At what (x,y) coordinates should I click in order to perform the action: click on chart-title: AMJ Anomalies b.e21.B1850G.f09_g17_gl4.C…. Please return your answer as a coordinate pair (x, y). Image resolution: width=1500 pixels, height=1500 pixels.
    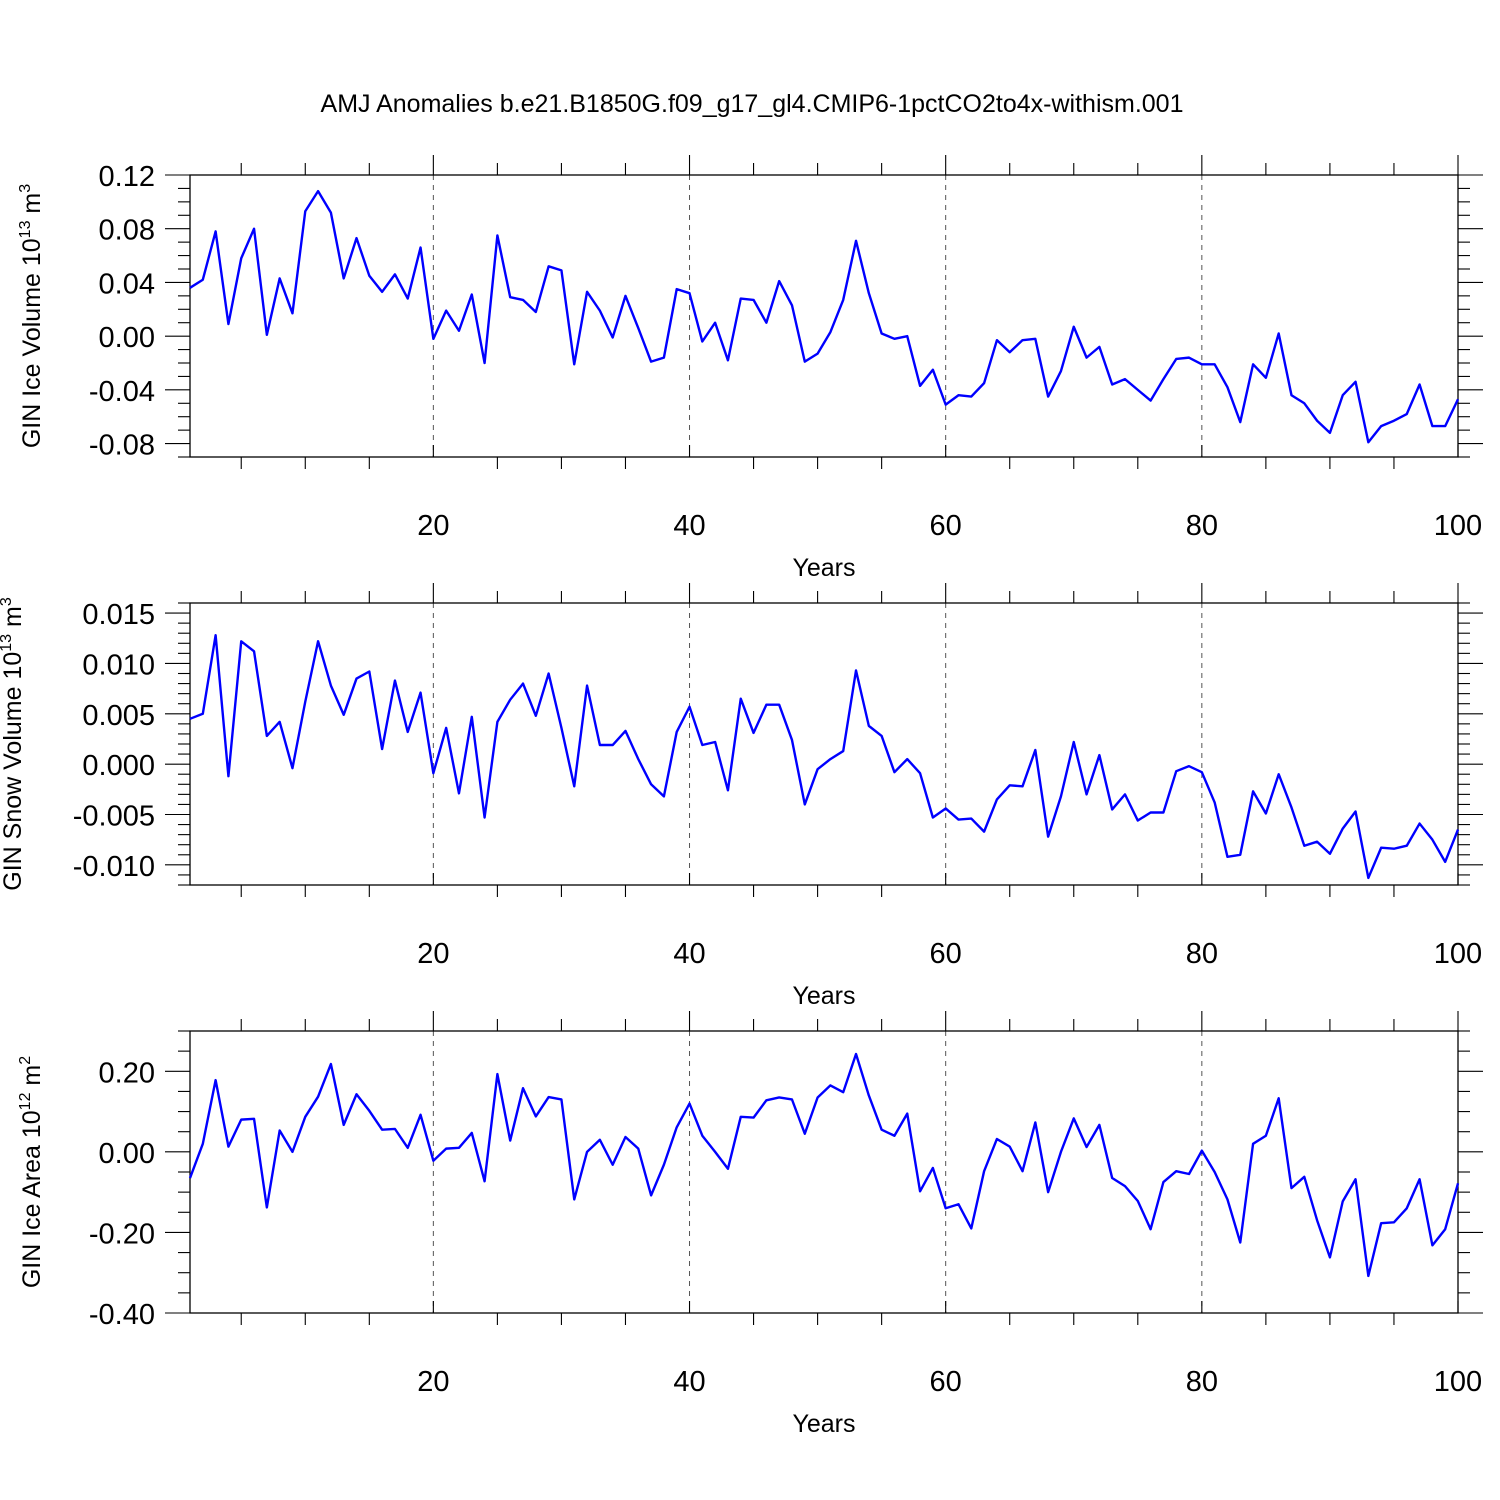
    Looking at the image, I should click on (752, 104).